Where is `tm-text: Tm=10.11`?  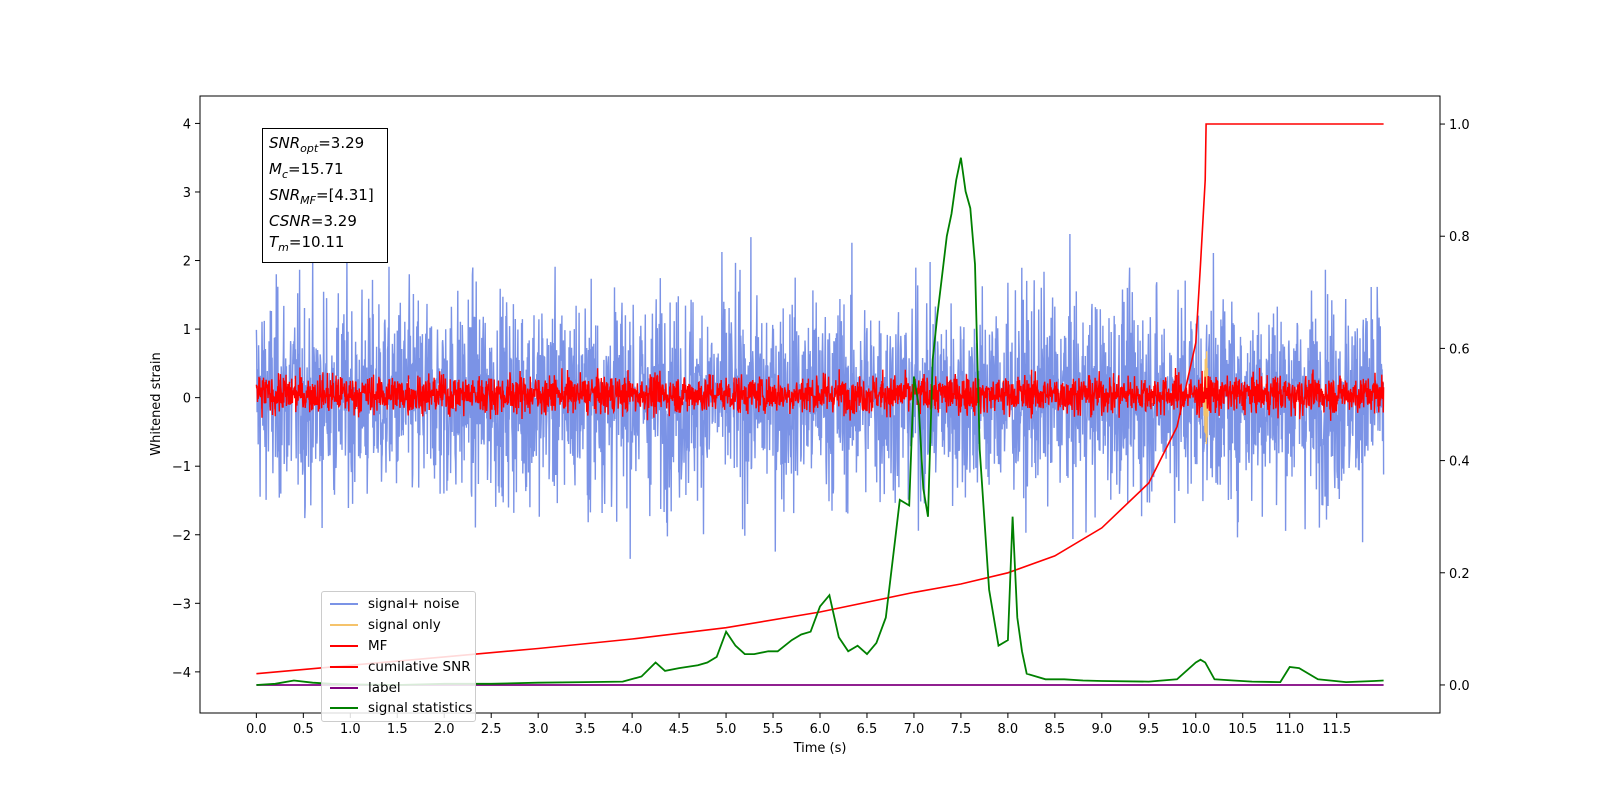
tm-text: Tm=10.11 is located at coordinates (307, 243).